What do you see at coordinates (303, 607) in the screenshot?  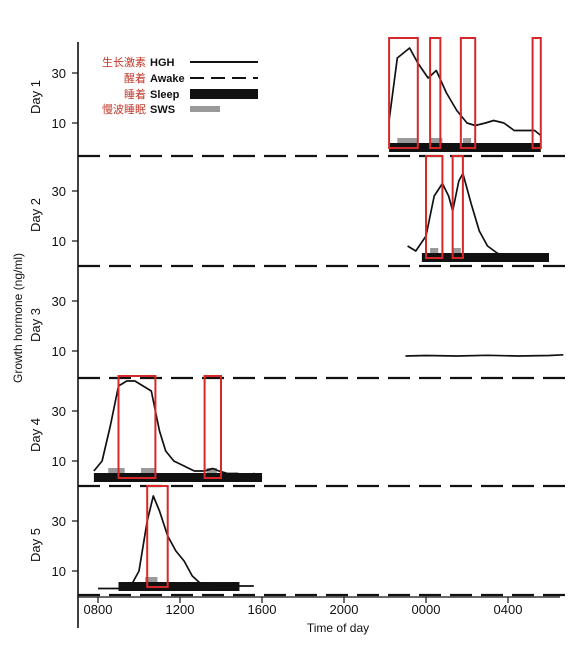 I see `x-axis-ticks: 0800 1200 1600 2000 0000 0400` at bounding box center [303, 607].